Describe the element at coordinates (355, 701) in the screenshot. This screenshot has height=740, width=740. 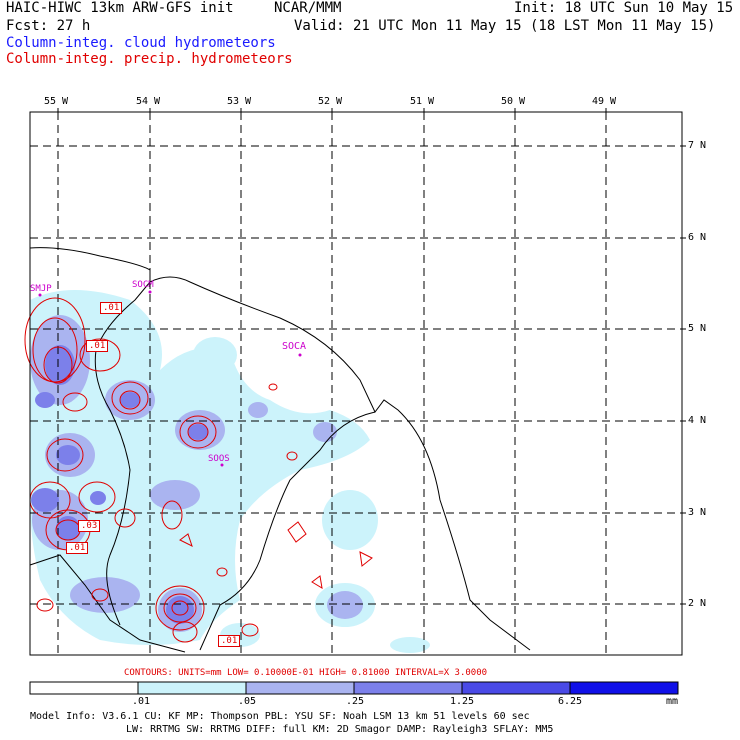
I see `colorbar-label: .25` at that location.